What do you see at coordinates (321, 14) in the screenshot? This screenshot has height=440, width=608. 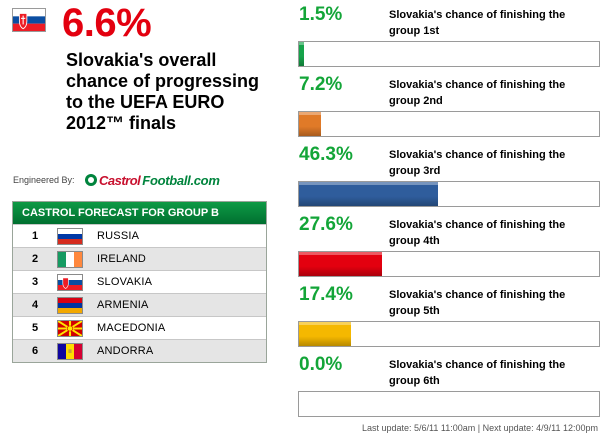 I see `chance-percent: 1.5%` at bounding box center [321, 14].